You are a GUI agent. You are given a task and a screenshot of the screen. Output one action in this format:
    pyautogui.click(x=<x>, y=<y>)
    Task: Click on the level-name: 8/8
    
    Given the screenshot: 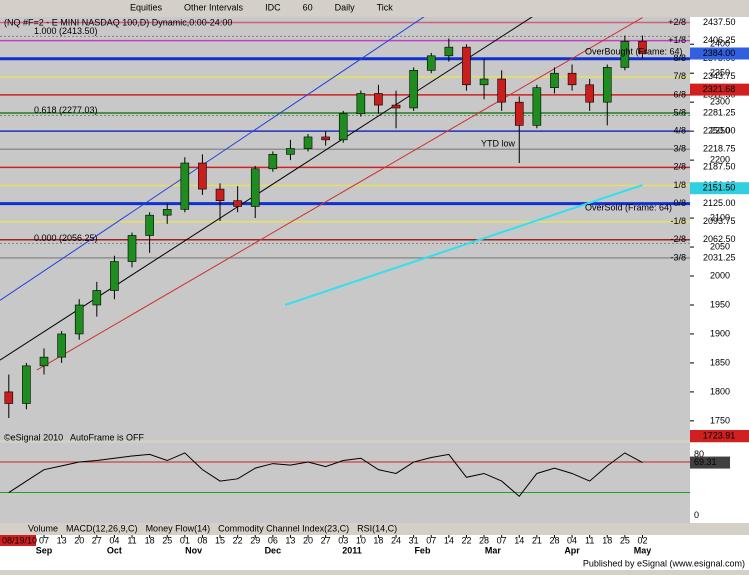 What is the action you would take?
    pyautogui.click(x=679, y=58)
    